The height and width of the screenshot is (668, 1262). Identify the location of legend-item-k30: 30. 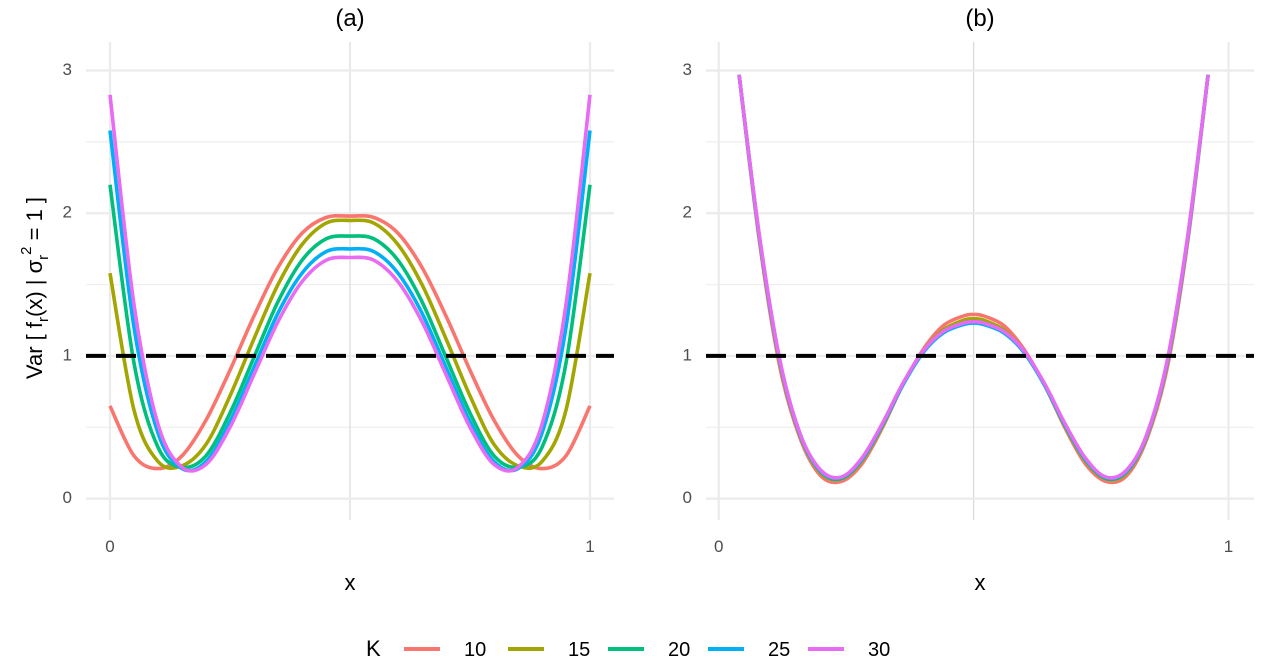
(849, 650).